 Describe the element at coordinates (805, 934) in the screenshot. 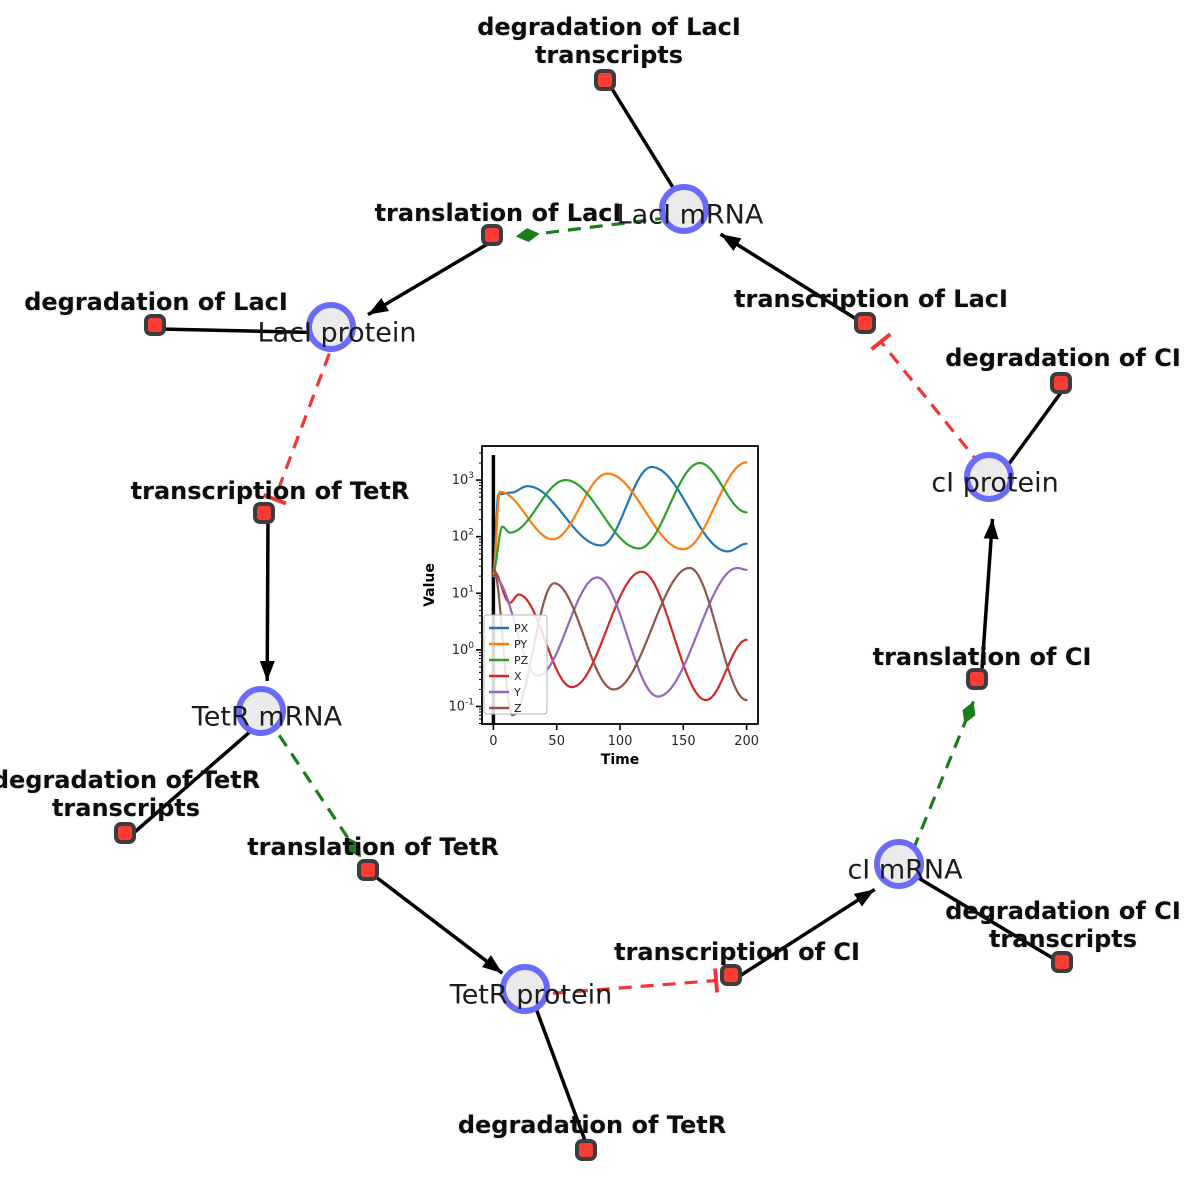

I see `edge-production-txn_cI-cI_mRNA` at that location.